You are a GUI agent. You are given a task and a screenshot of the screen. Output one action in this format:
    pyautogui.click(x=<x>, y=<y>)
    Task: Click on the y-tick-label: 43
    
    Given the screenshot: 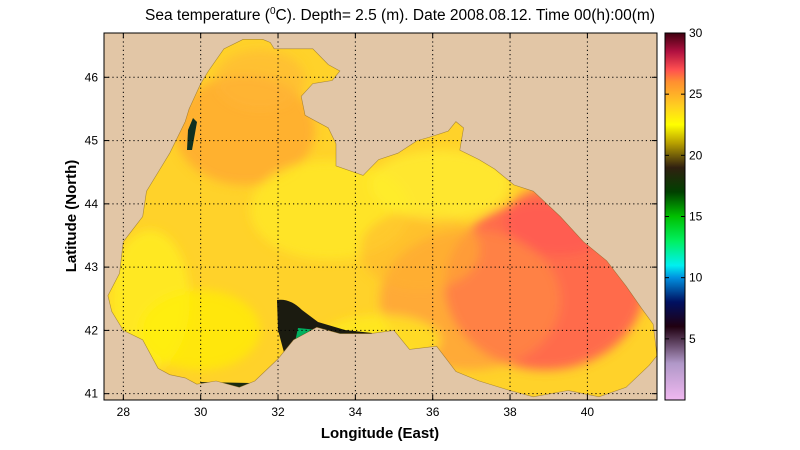 What is the action you would take?
    pyautogui.click(x=92, y=267)
    